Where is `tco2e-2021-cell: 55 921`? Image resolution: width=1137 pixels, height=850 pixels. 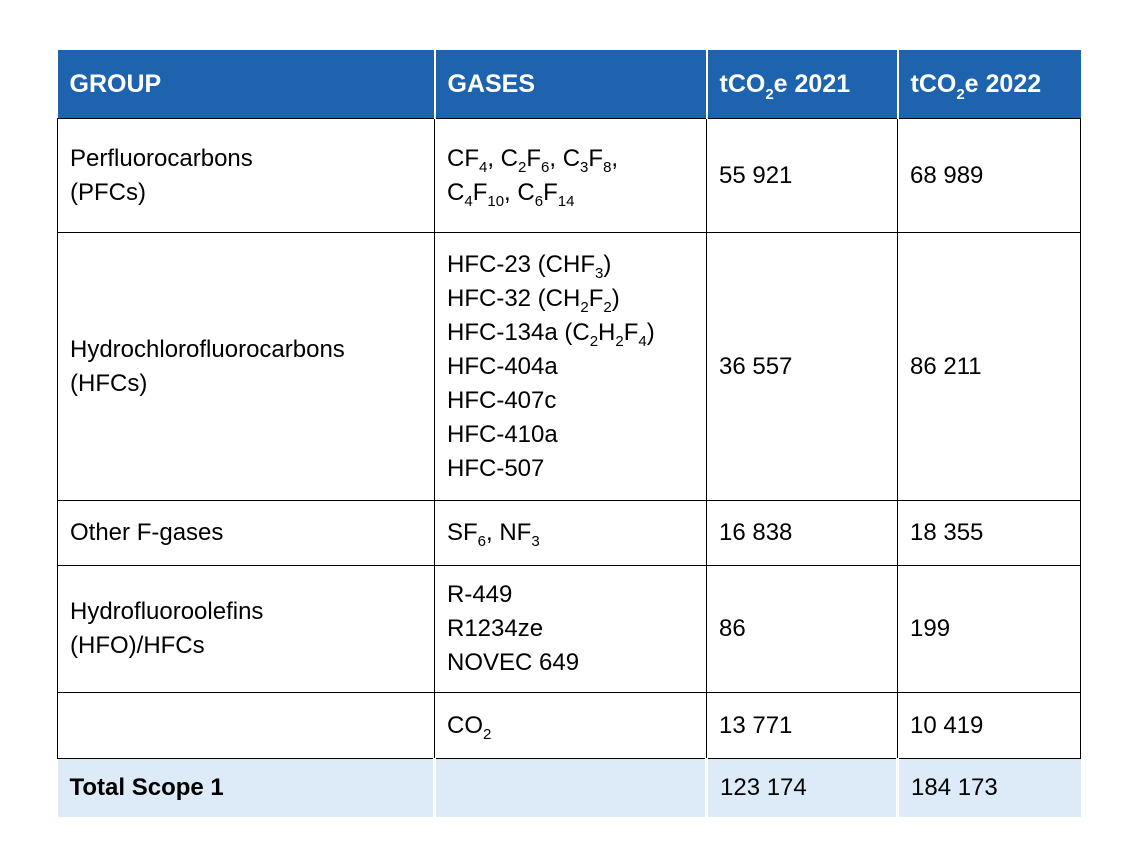 tco2e-2021-cell: 55 921 is located at coordinates (802, 175).